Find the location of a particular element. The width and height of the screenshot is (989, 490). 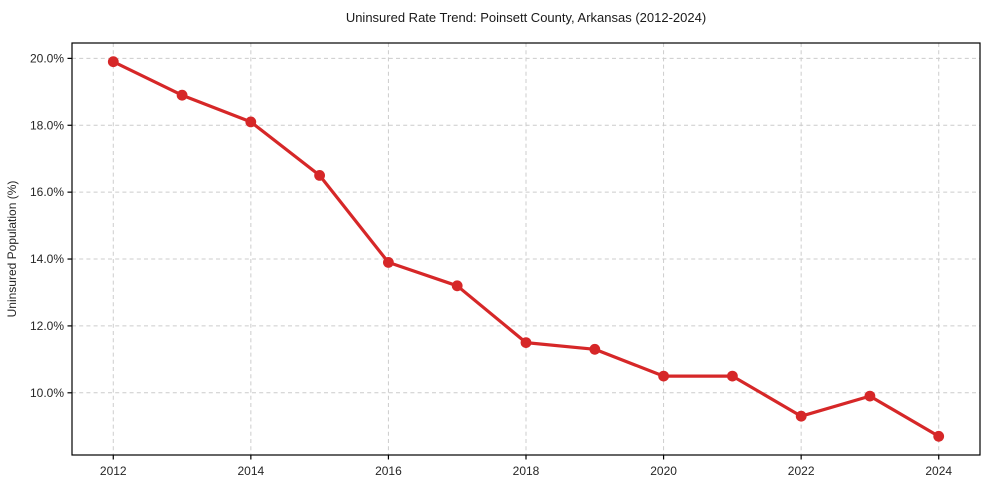

y-axis-label: Uninsured Population (%) is located at coordinates (12, 249).